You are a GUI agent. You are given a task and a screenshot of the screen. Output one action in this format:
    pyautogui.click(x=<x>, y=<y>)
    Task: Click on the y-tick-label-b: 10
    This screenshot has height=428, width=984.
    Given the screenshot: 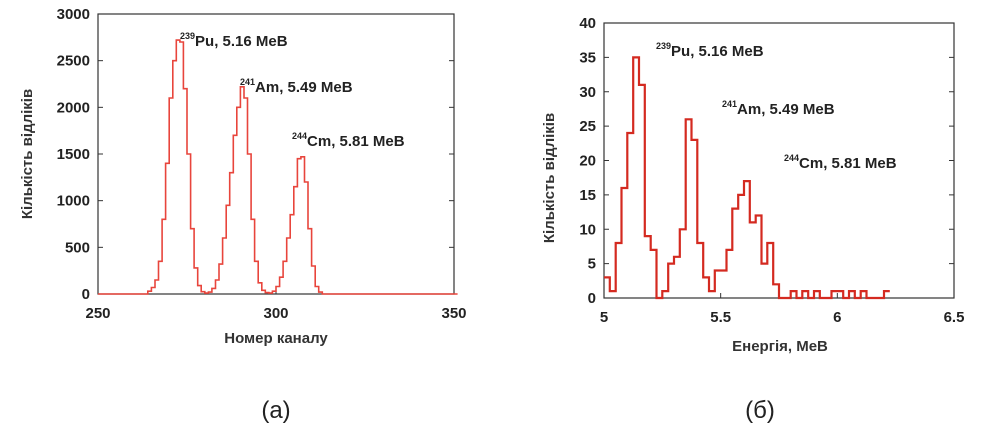 What is the action you would take?
    pyautogui.click(x=587, y=229)
    